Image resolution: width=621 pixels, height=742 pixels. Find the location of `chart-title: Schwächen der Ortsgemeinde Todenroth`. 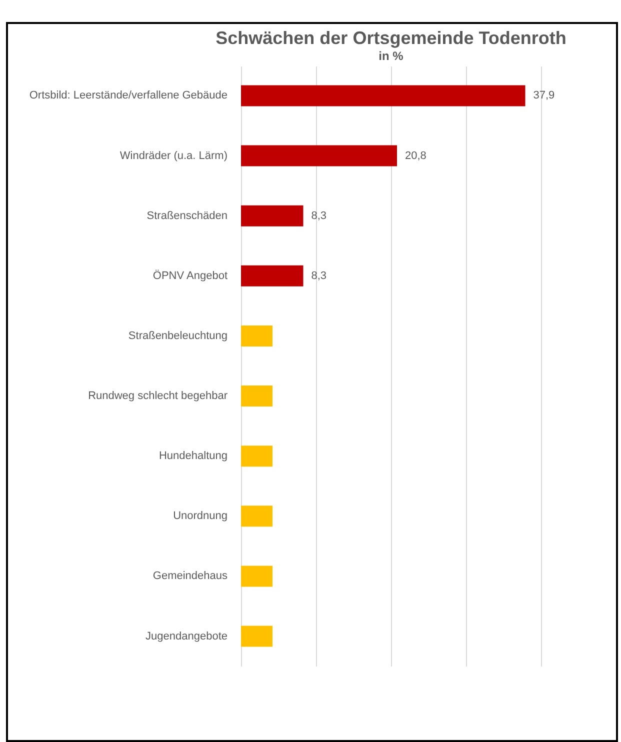

chart-title: Schwächen der Ortsgemeinde Todenroth is located at coordinates (391, 38).